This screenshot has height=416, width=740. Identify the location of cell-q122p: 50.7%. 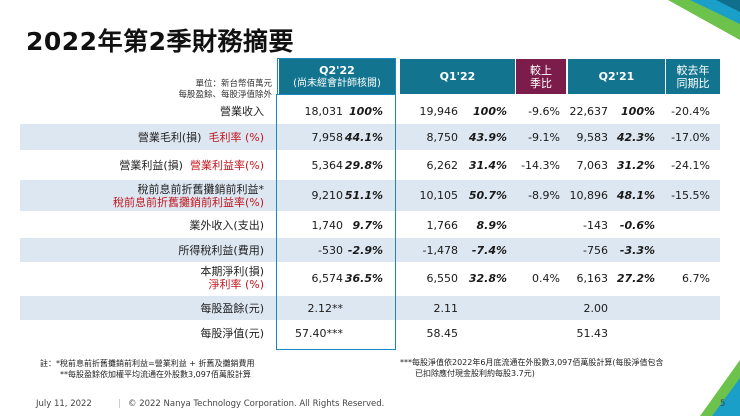
(487, 195).